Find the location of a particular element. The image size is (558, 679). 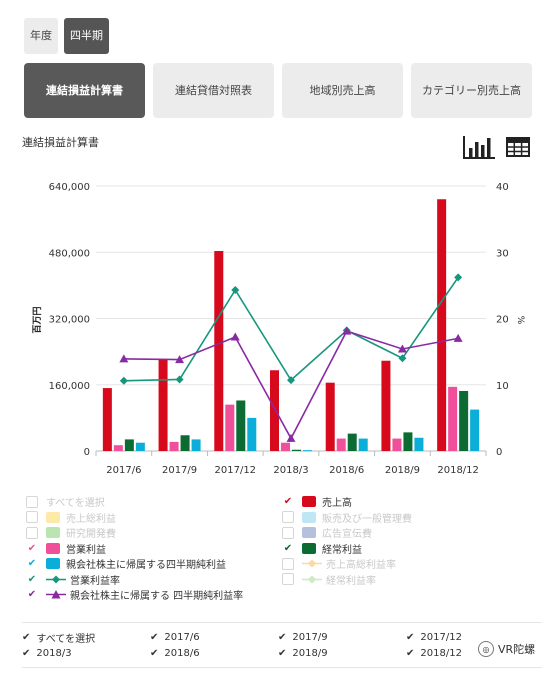

view-icons is located at coordinates (496, 147).